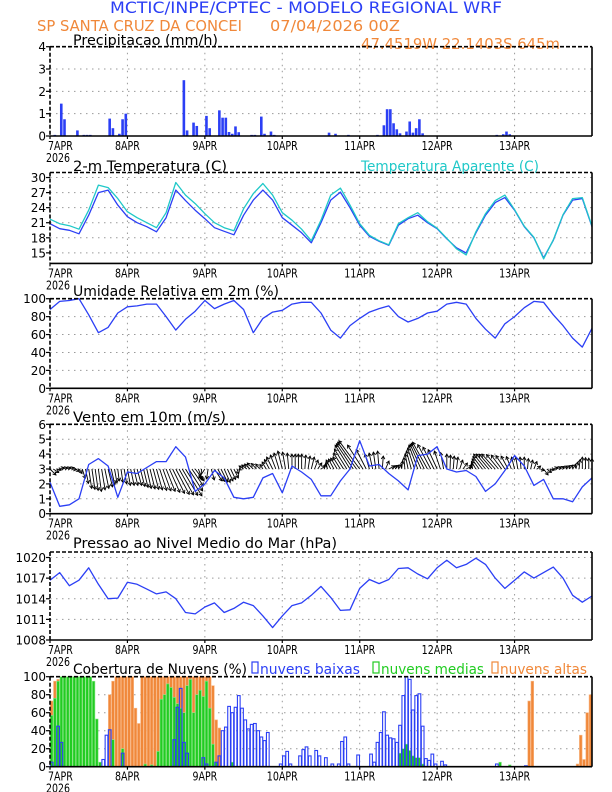  Describe the element at coordinates (30, 579) in the screenshot. I see `y-tick-label: 1017` at that location.